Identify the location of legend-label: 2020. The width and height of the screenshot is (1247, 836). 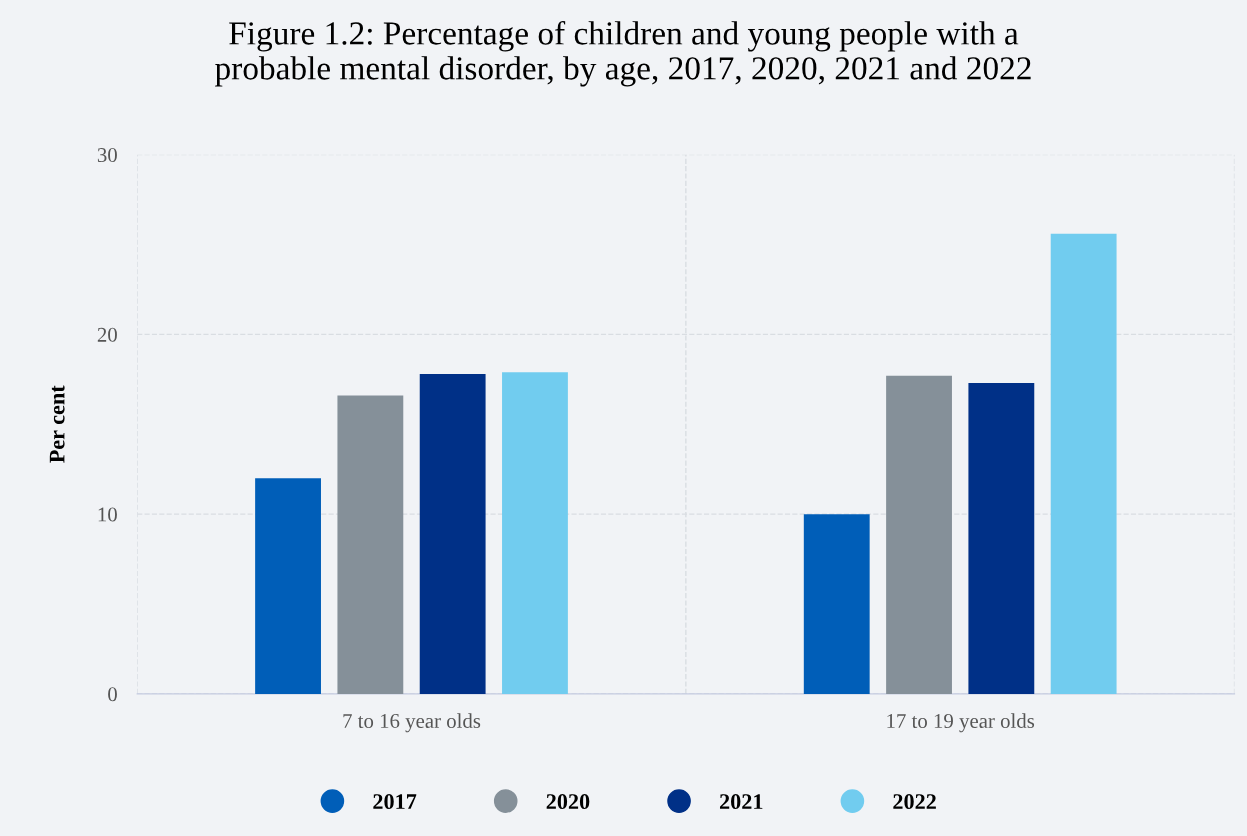
(568, 802).